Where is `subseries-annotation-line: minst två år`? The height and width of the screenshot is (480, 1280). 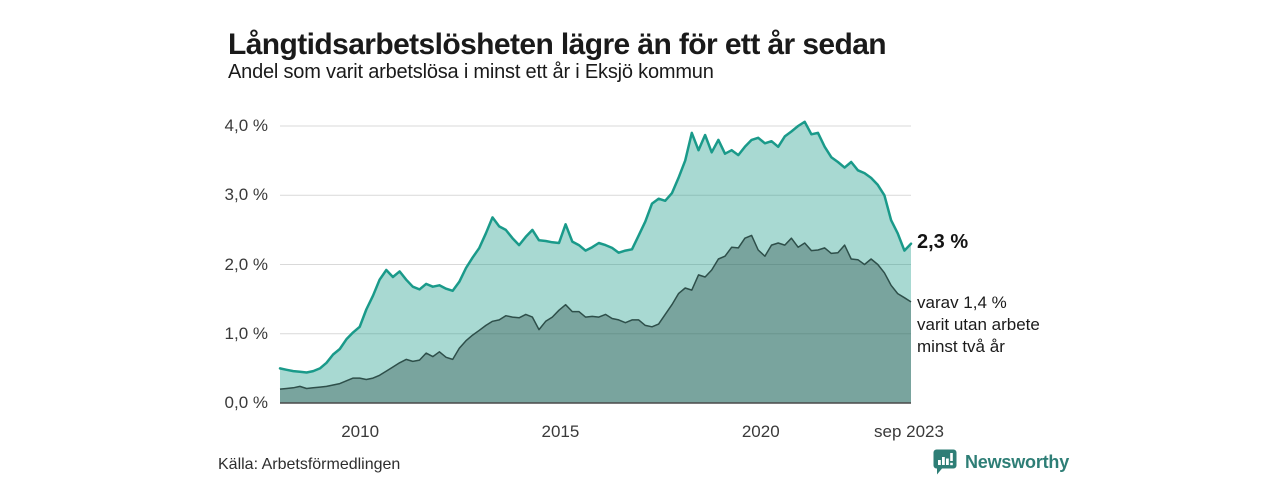 subseries-annotation-line: minst två år is located at coordinates (961, 346).